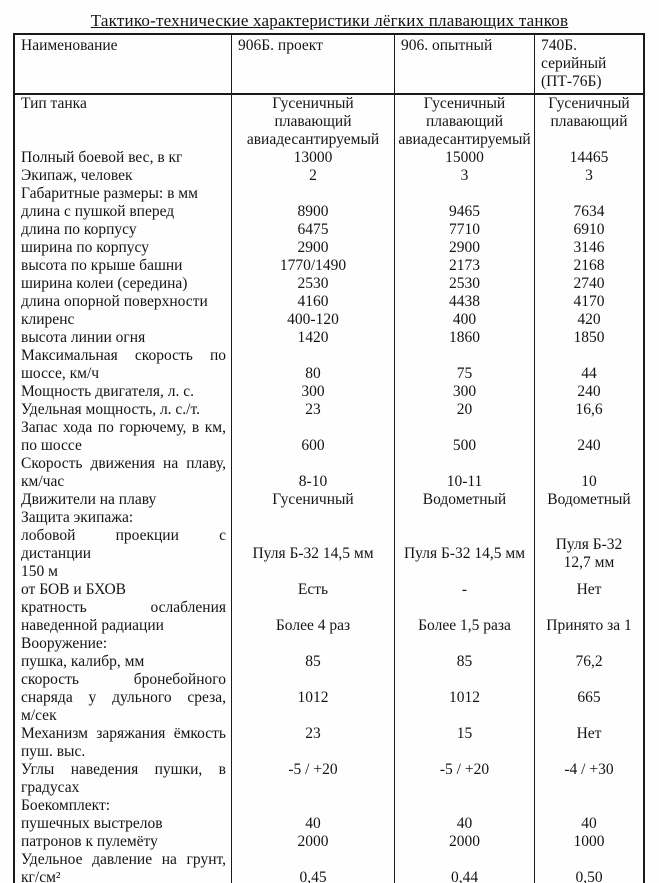 This screenshot has height=883, width=659. What do you see at coordinates (465, 410) in the screenshot?
I see `row-value: 20` at bounding box center [465, 410].